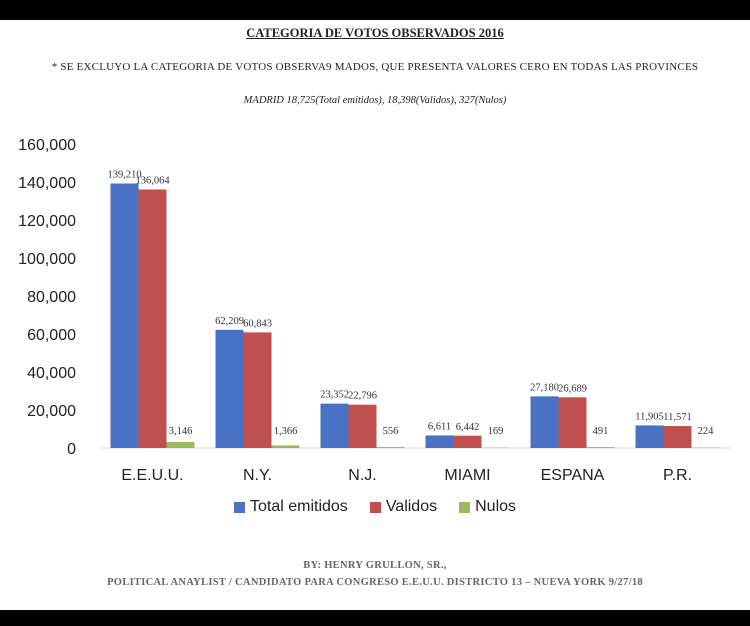 This screenshot has width=750, height=626. What do you see at coordinates (391, 431) in the screenshot?
I see `data-label: 556` at bounding box center [391, 431].